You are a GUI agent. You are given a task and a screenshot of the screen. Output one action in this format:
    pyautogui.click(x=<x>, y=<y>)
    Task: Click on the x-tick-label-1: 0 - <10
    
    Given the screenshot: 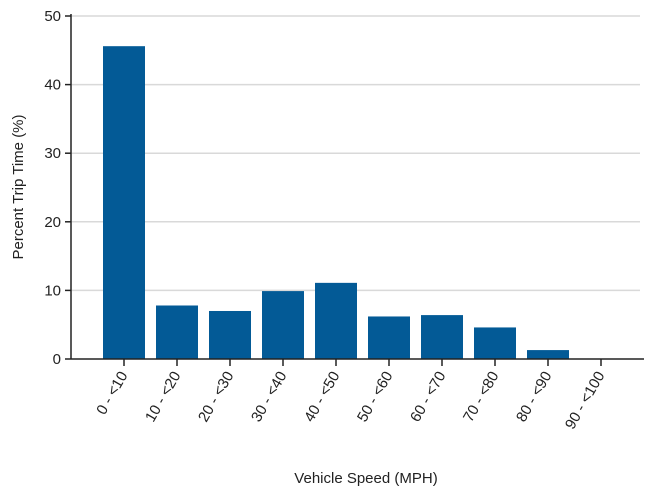 What is the action you would take?
    pyautogui.click(x=112, y=393)
    